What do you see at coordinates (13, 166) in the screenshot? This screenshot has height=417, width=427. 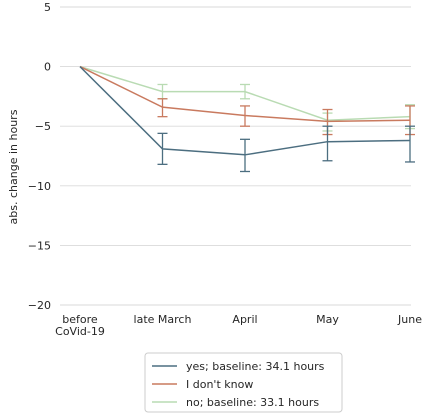 I see `y-axis-label: abs. change in hours` at bounding box center [13, 166].